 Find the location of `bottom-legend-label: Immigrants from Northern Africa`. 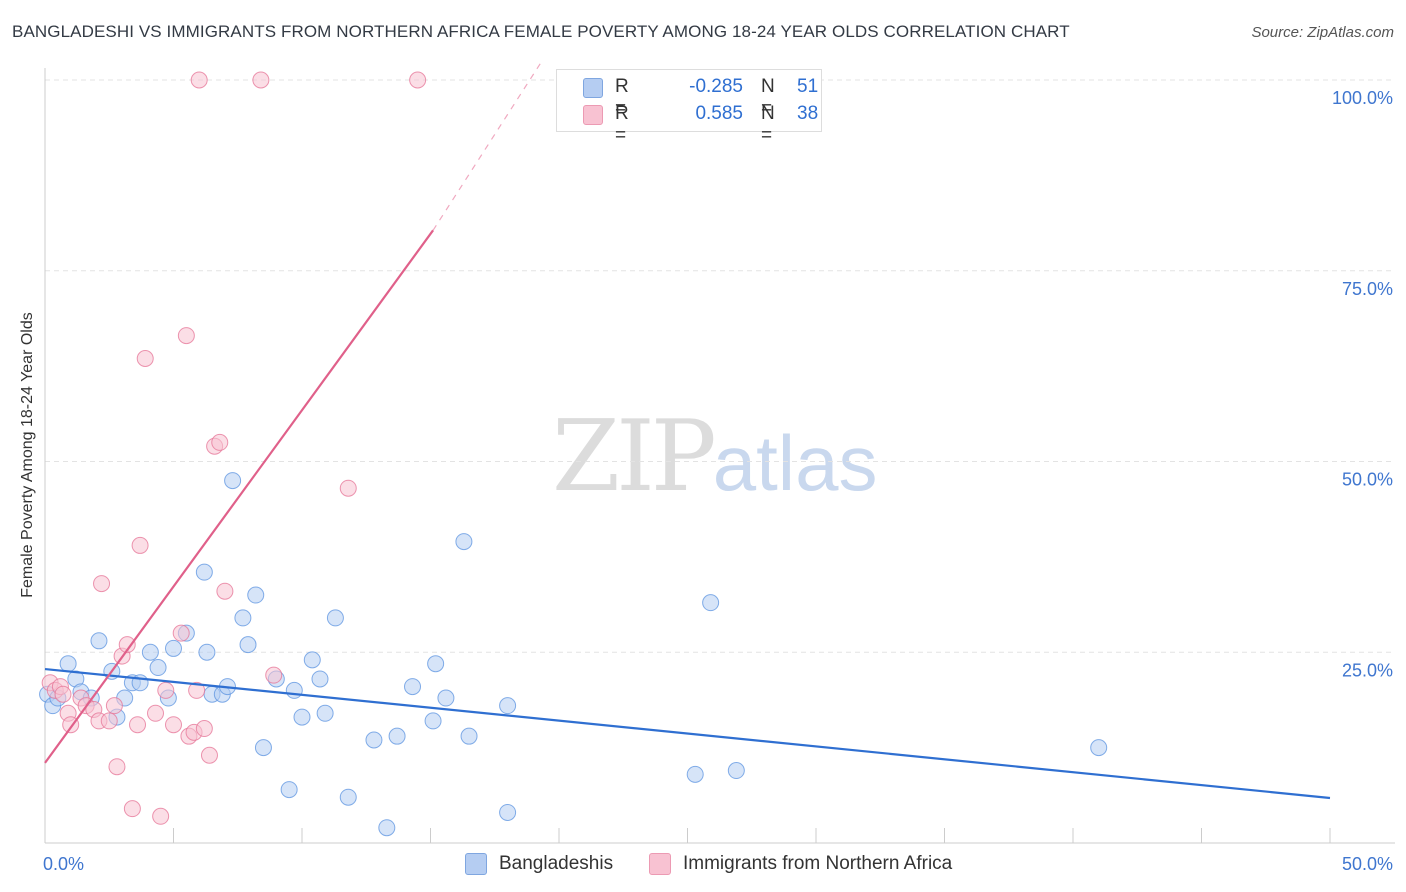

bottom-legend-label: Immigrants from Northern Africa is located at coordinates (818, 863).